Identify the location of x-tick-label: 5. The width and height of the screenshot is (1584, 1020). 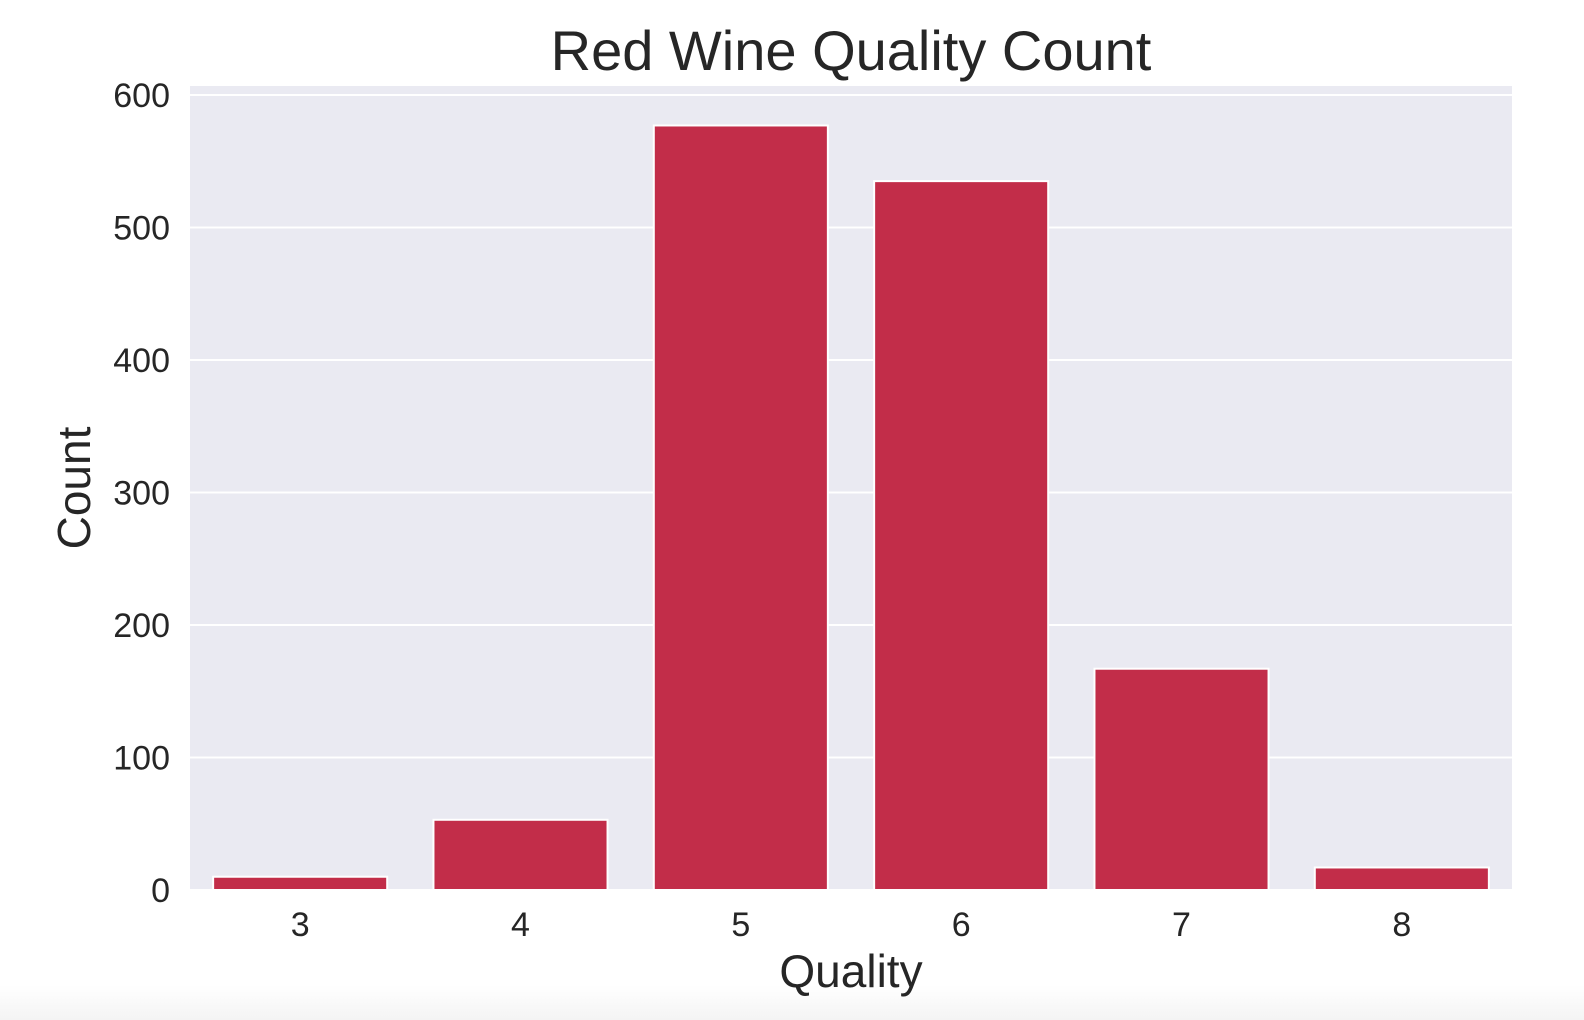
(740, 925).